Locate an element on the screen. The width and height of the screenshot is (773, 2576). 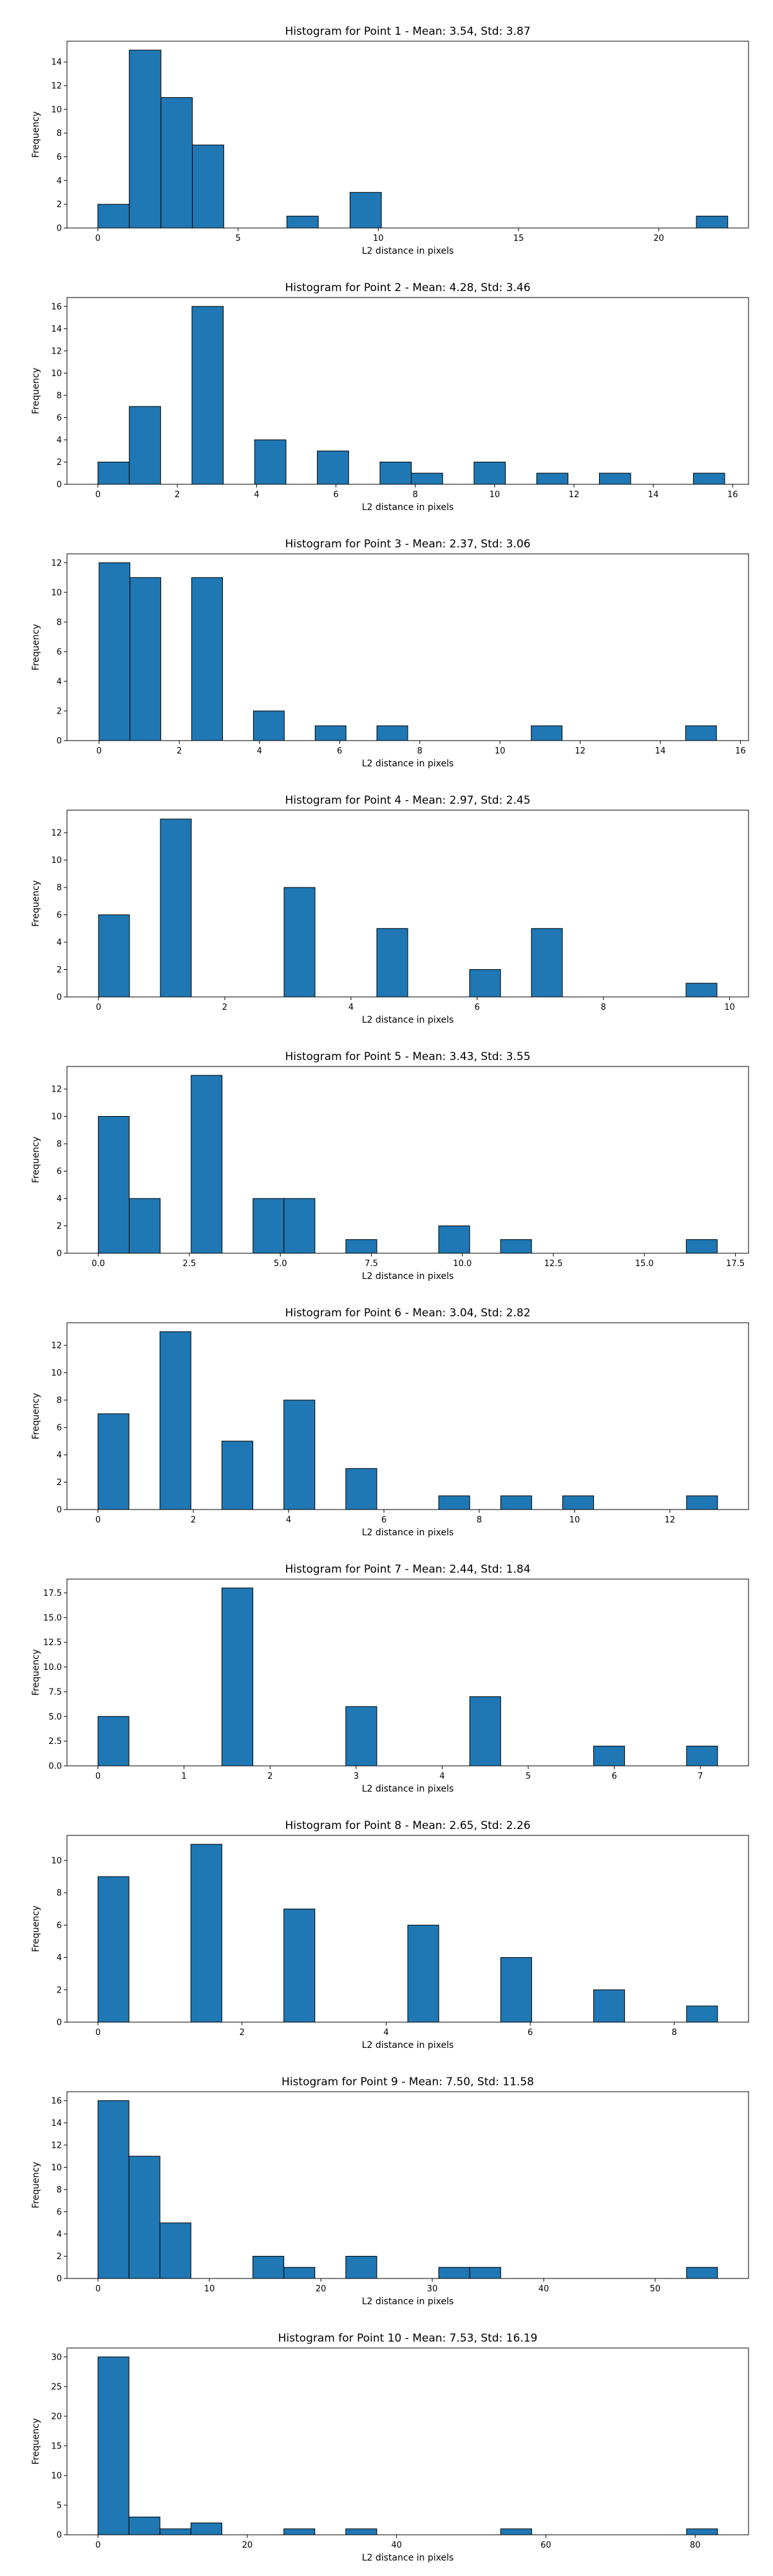
x-tick-label: 3 is located at coordinates (356, 1777).